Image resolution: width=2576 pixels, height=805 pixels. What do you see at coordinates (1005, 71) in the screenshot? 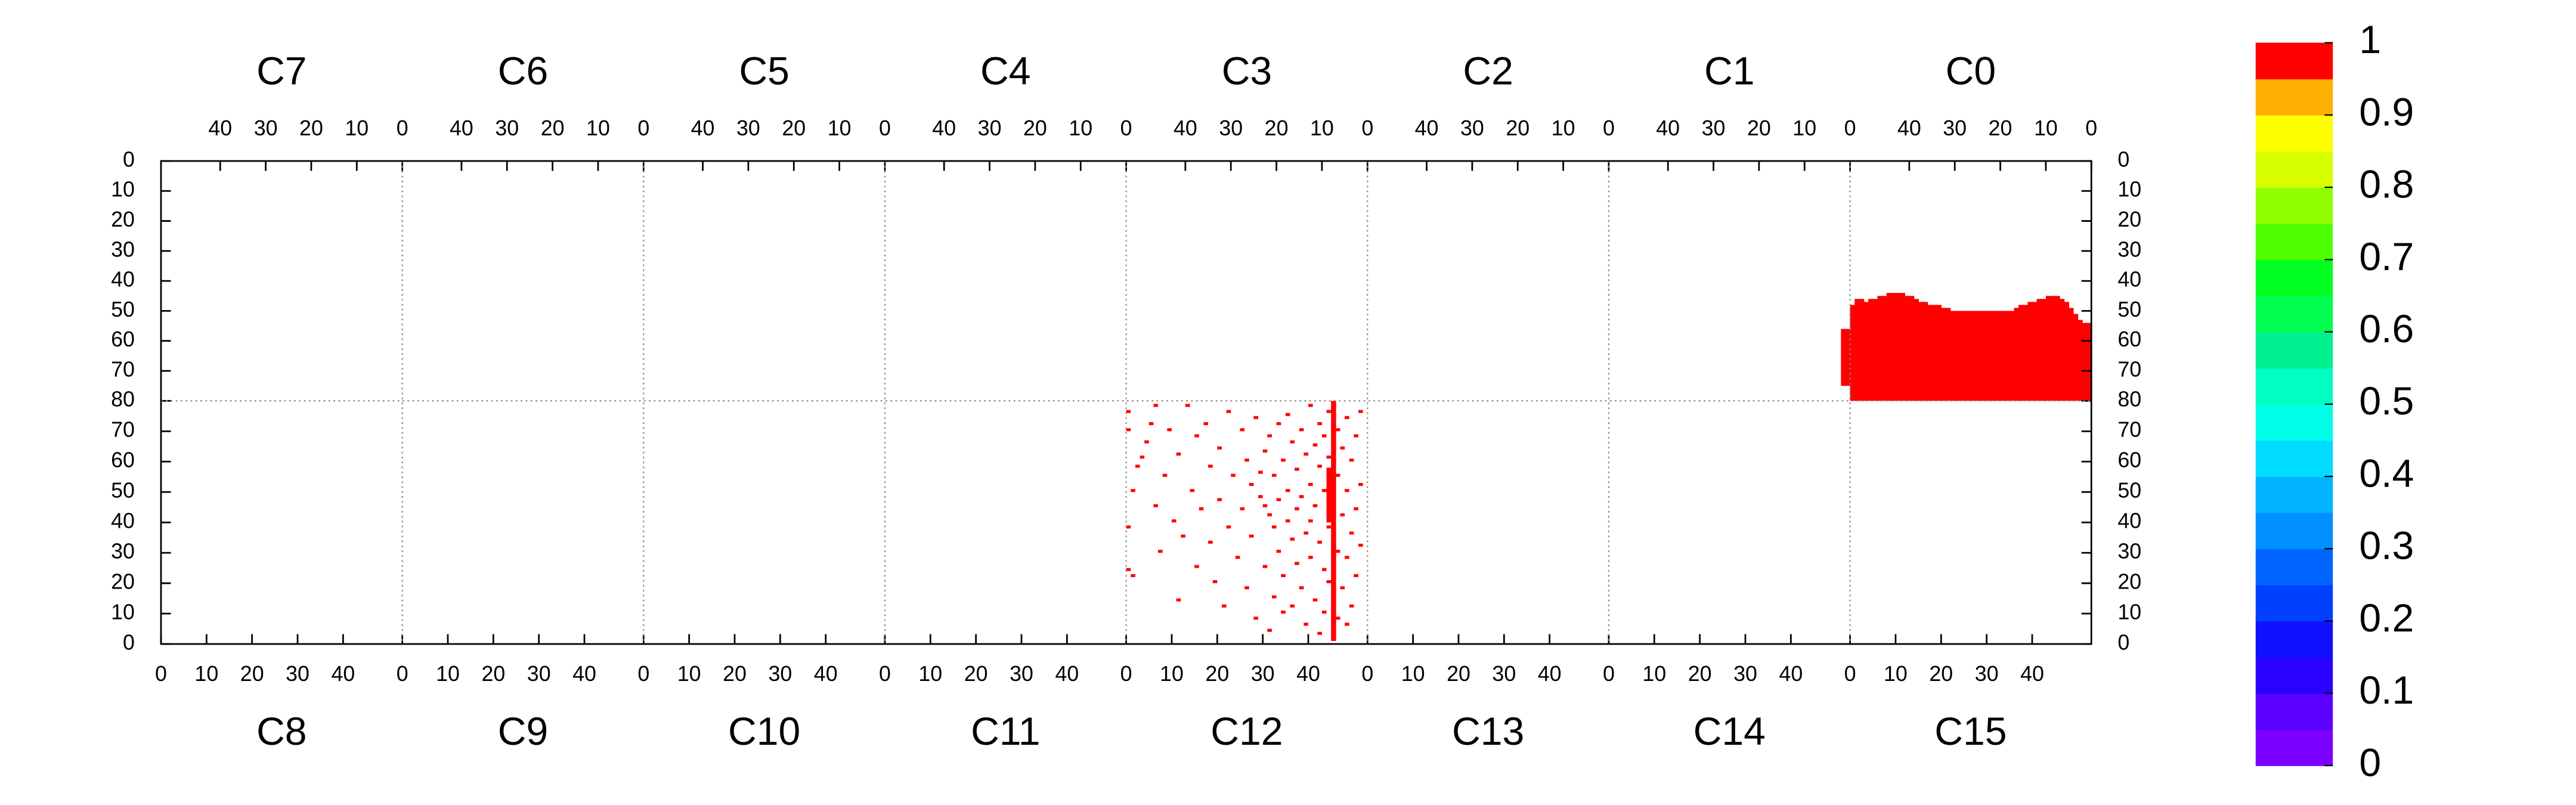
I see `chip-label: C4` at bounding box center [1005, 71].